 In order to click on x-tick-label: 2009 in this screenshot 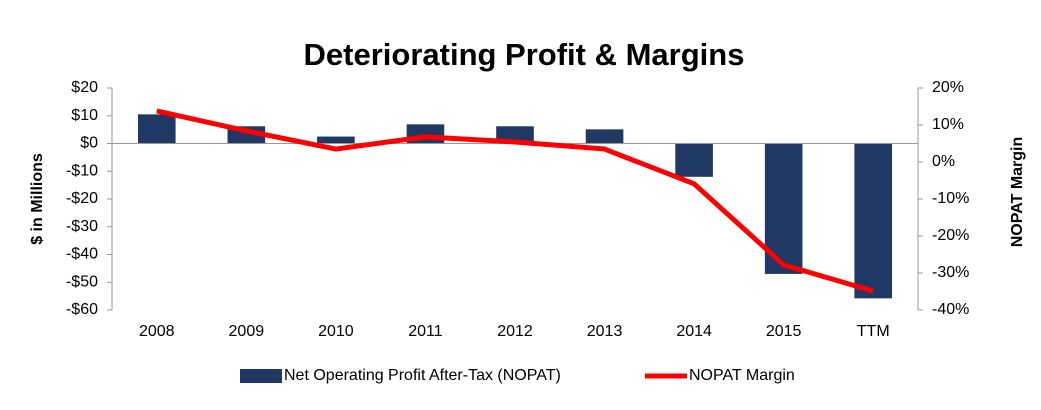, I will do `click(247, 331)`.